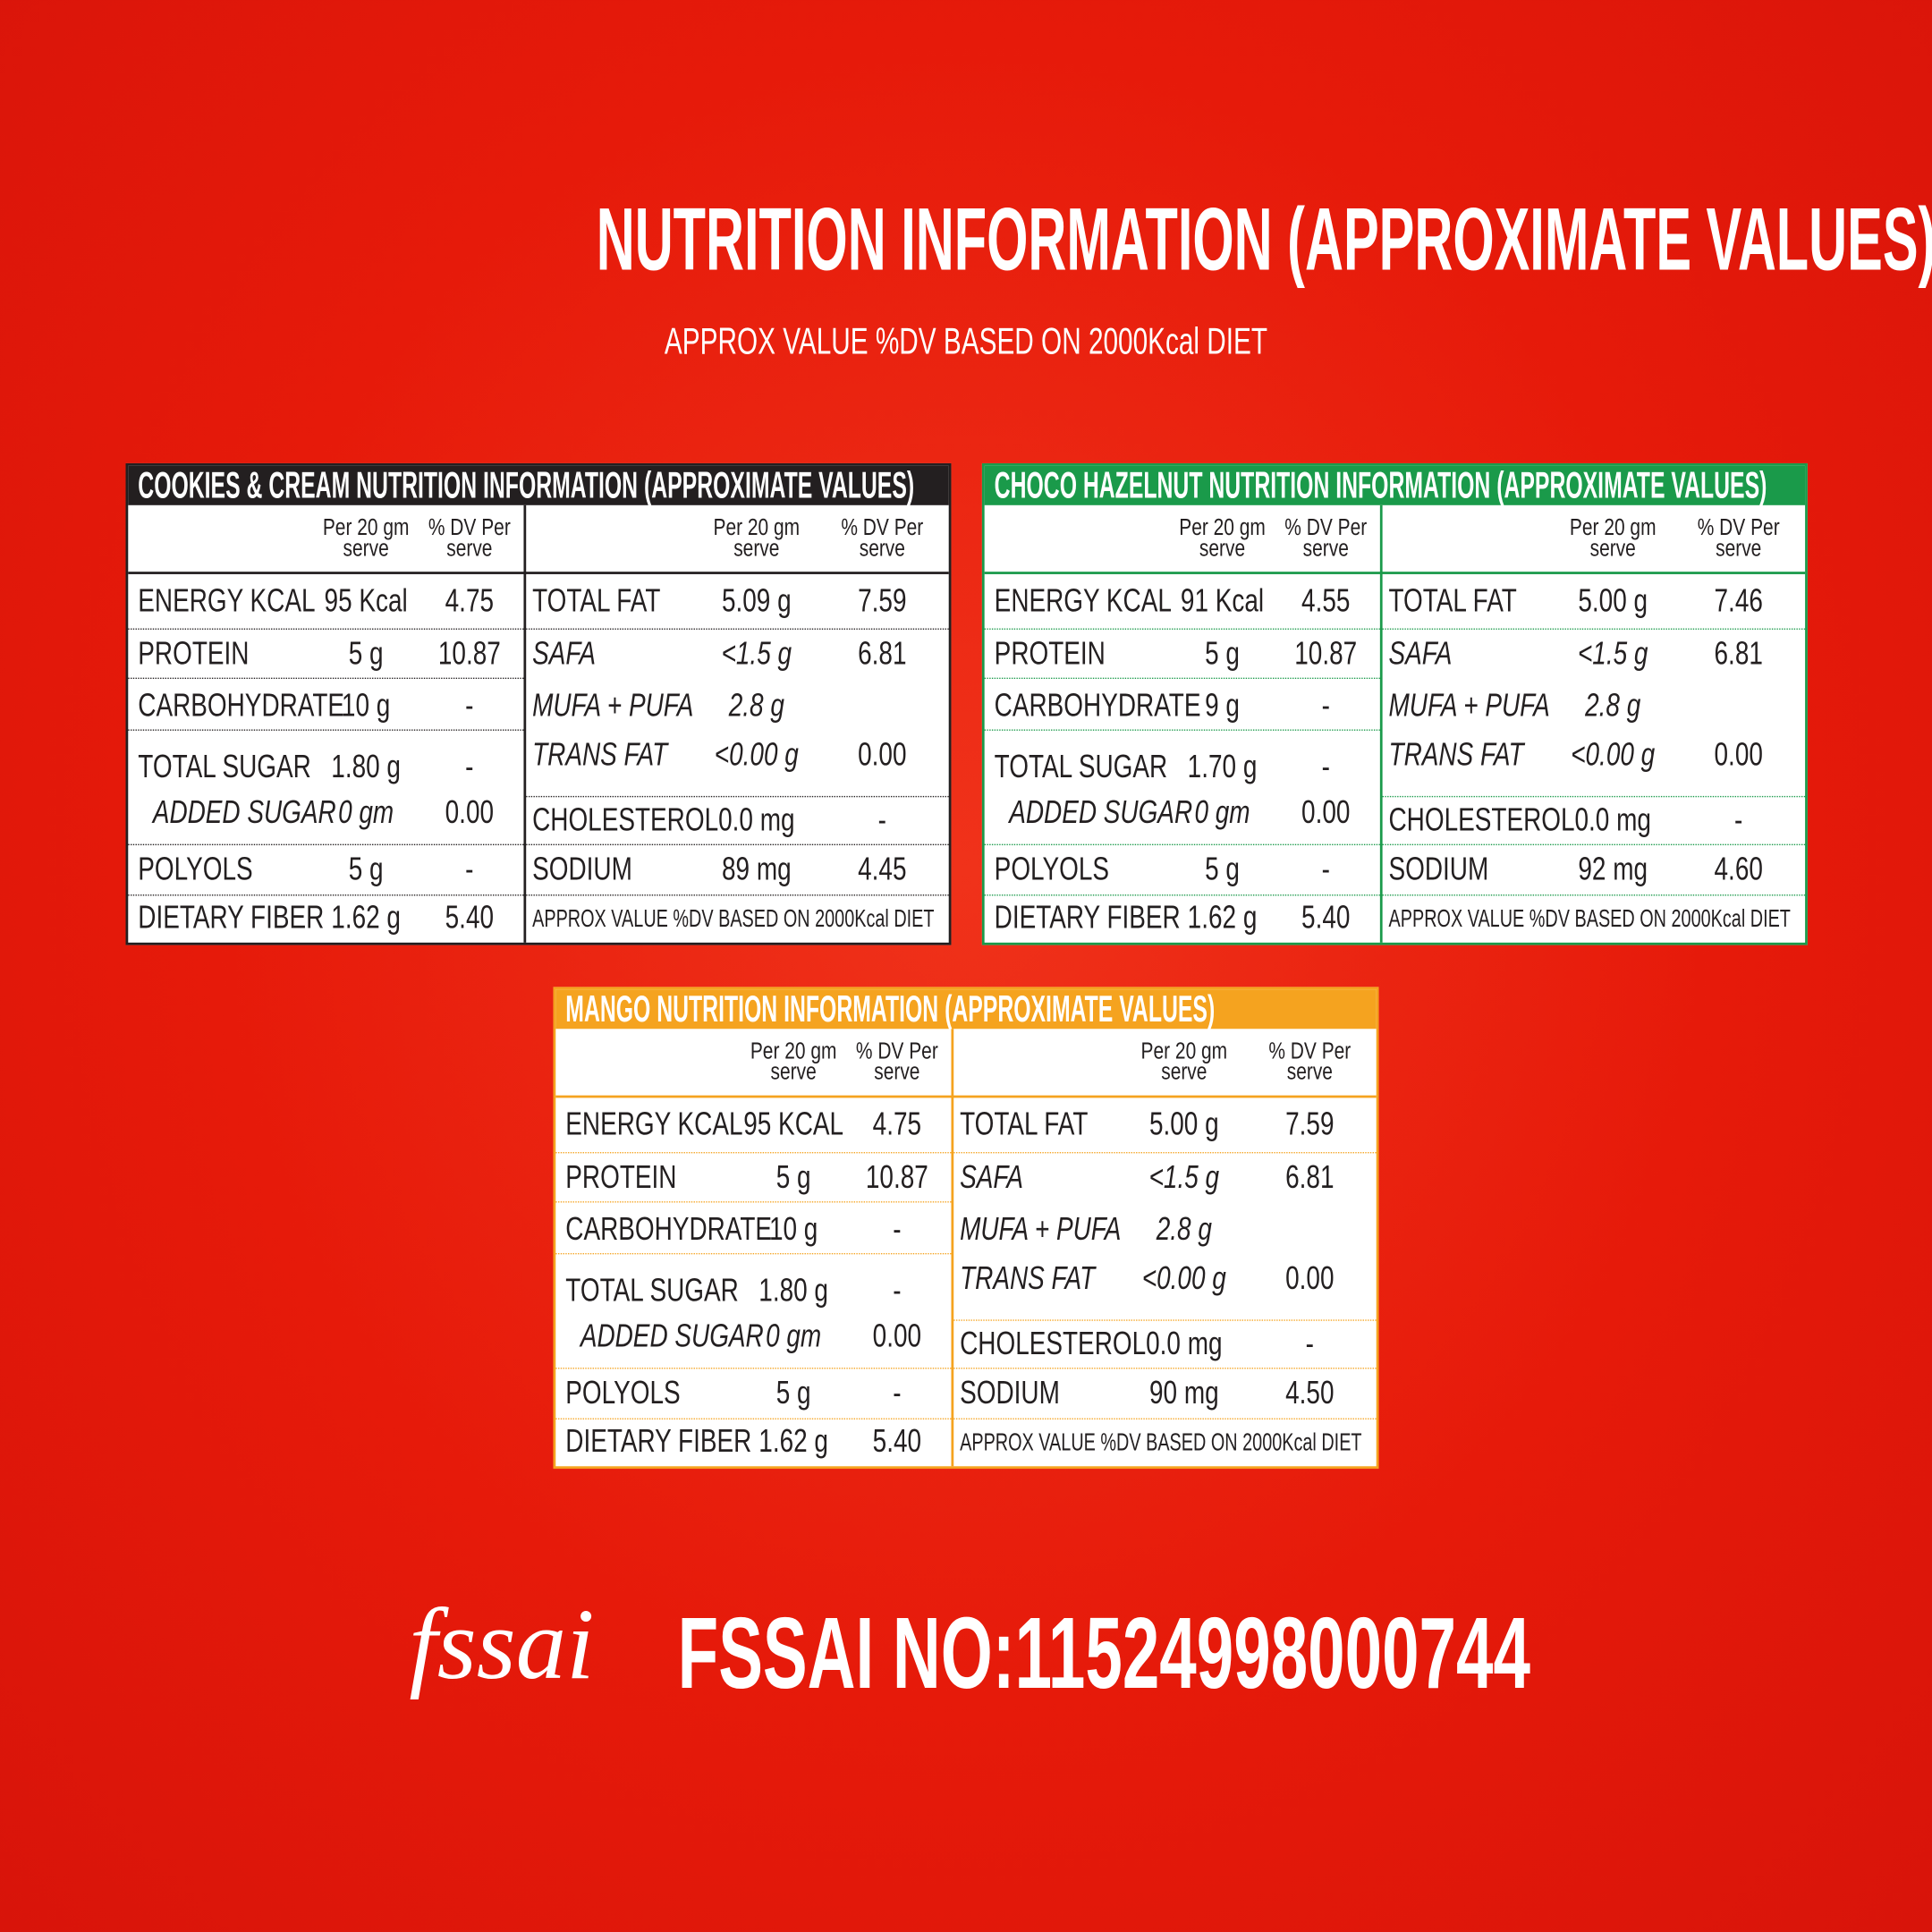 The width and height of the screenshot is (1932, 1932). I want to click on nutrient-amount: 1.70 g, so click(1222, 766).